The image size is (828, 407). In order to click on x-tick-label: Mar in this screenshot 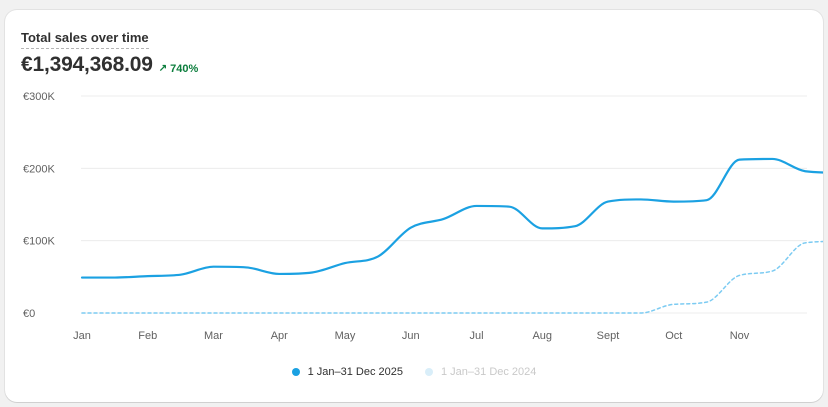, I will do `click(213, 336)`.